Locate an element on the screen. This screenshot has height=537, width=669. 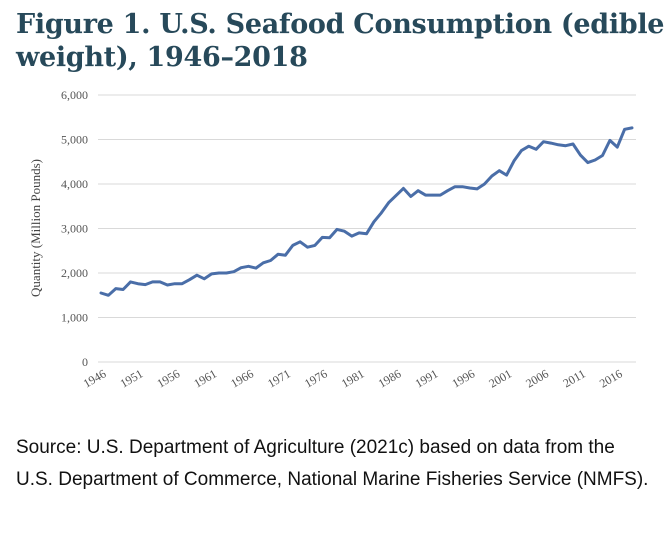
x-tick-label: 2011 is located at coordinates (573, 378).